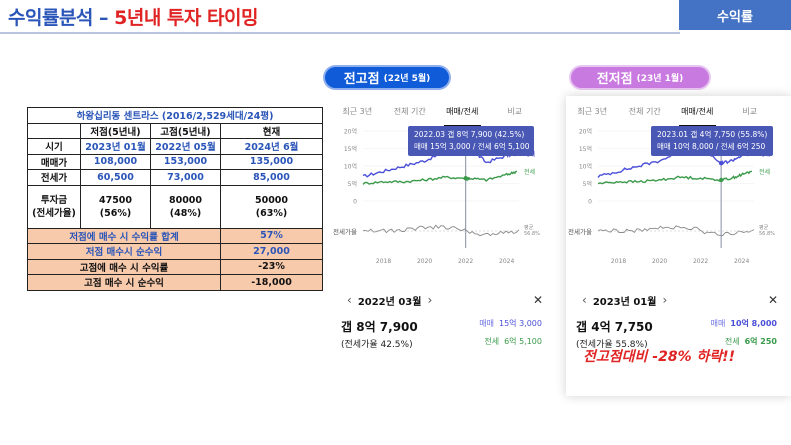  What do you see at coordinates (612, 345) in the screenshot?
I see `rent-ratio: (전세가율 55.8%)` at bounding box center [612, 345].